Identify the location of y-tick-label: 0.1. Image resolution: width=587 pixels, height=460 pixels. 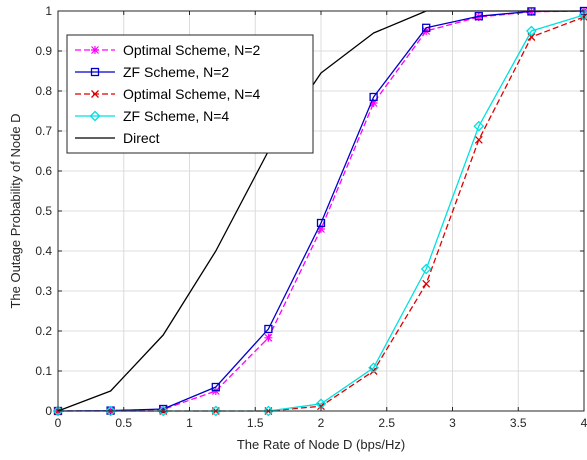
(43, 371).